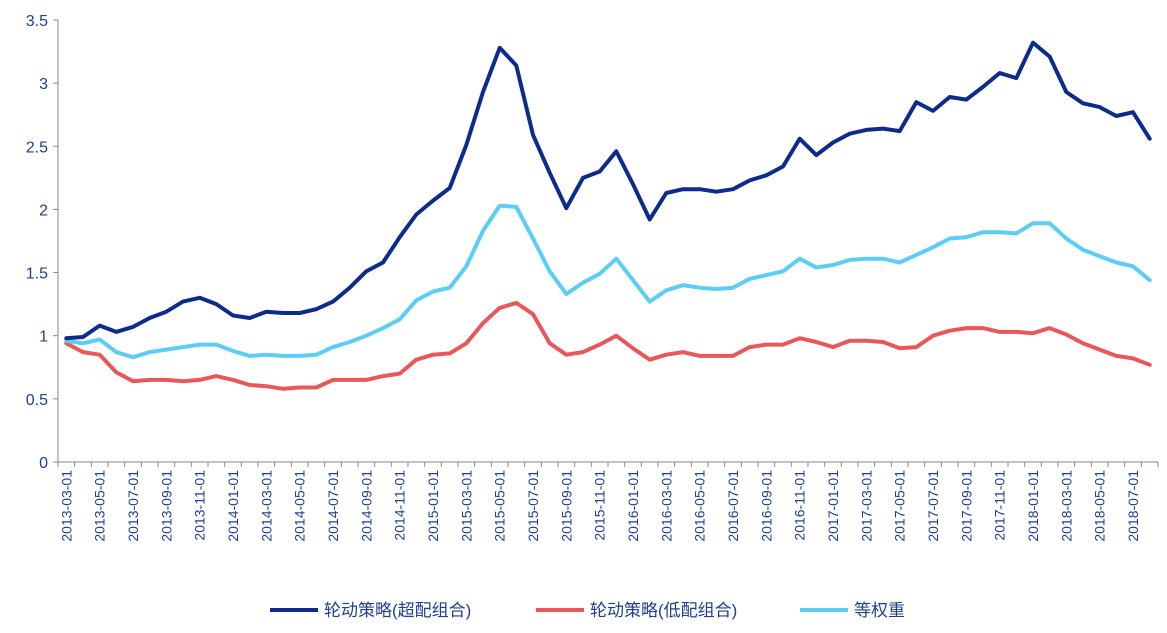 The height and width of the screenshot is (633, 1167). Describe the element at coordinates (866, 506) in the screenshot. I see `x-tick-label: 2017-03-01` at that location.